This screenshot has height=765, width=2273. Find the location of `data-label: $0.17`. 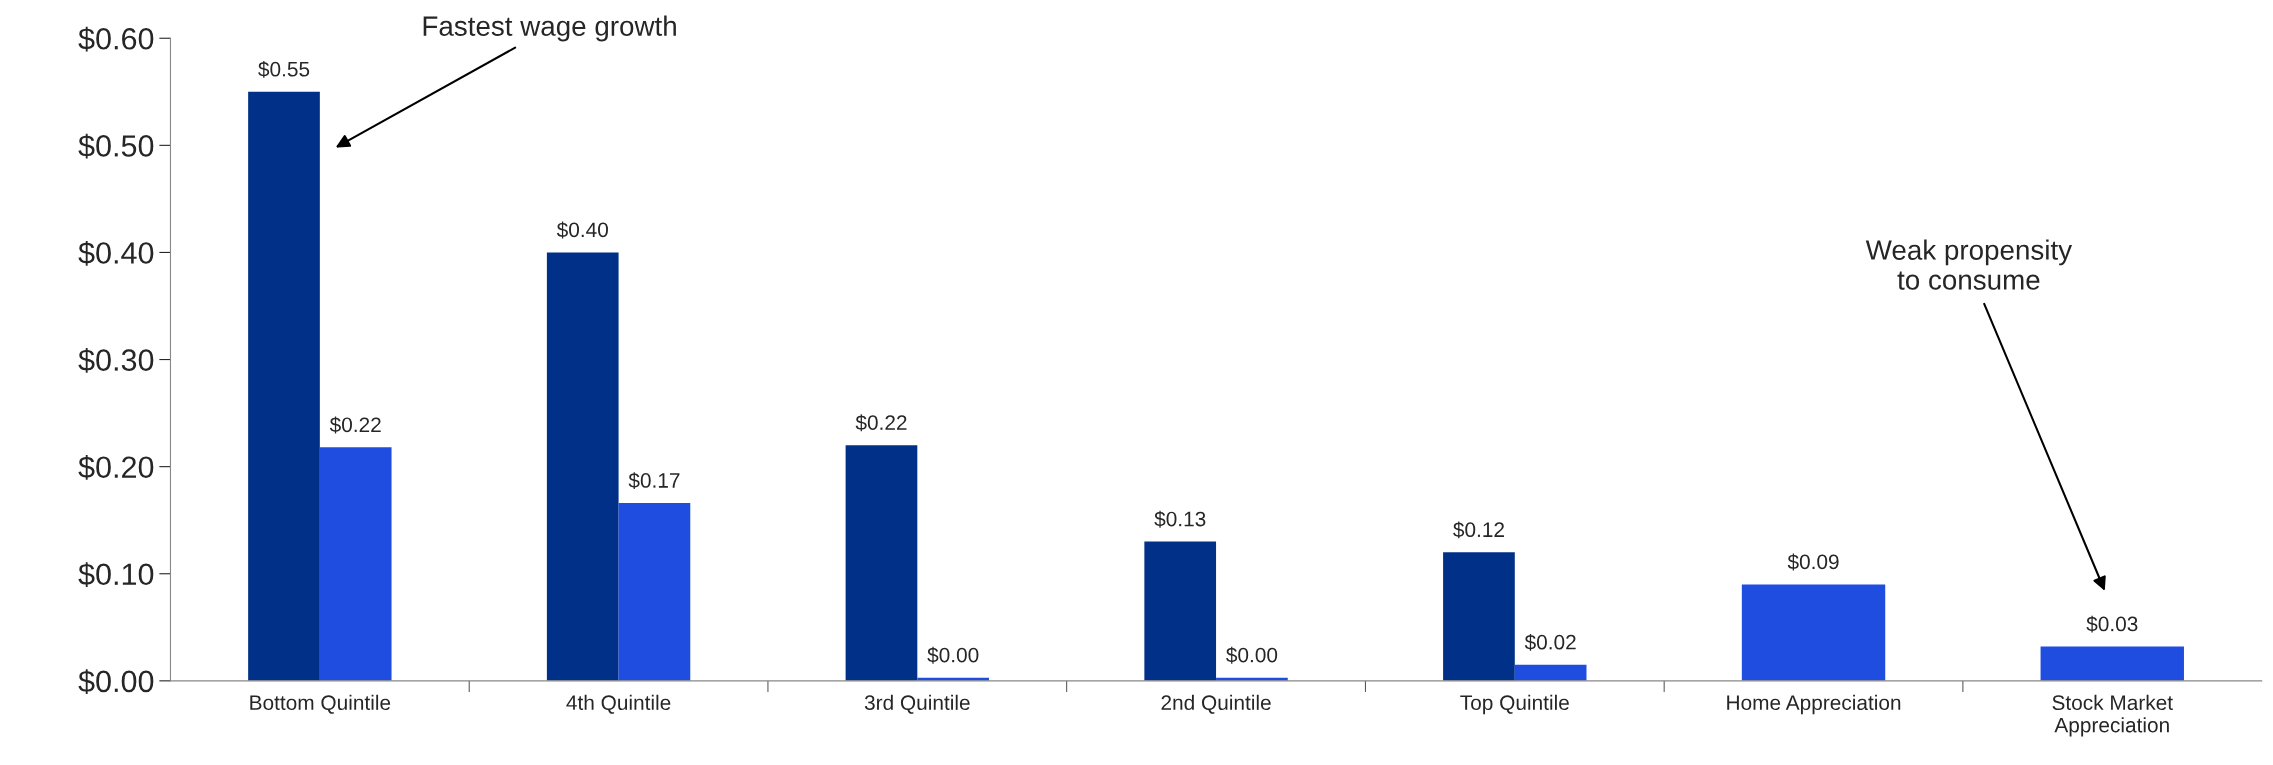

data-label: $0.17 is located at coordinates (654, 481).